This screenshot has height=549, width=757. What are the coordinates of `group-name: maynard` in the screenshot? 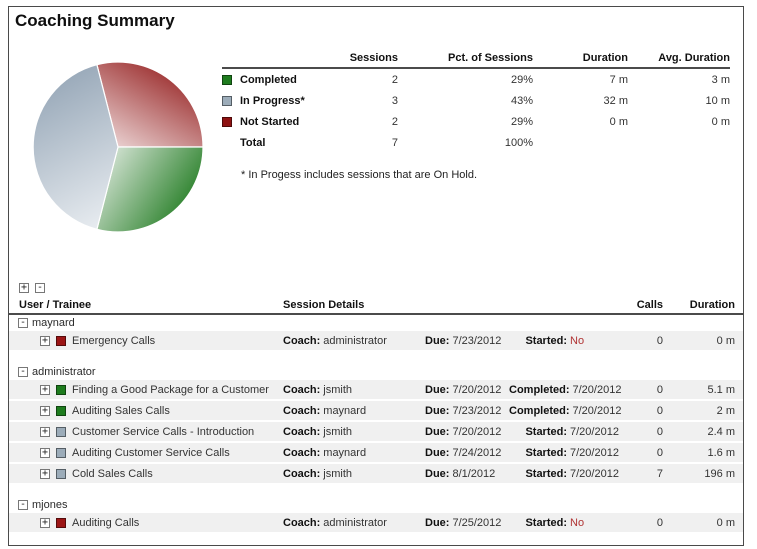 It's located at (53, 323).